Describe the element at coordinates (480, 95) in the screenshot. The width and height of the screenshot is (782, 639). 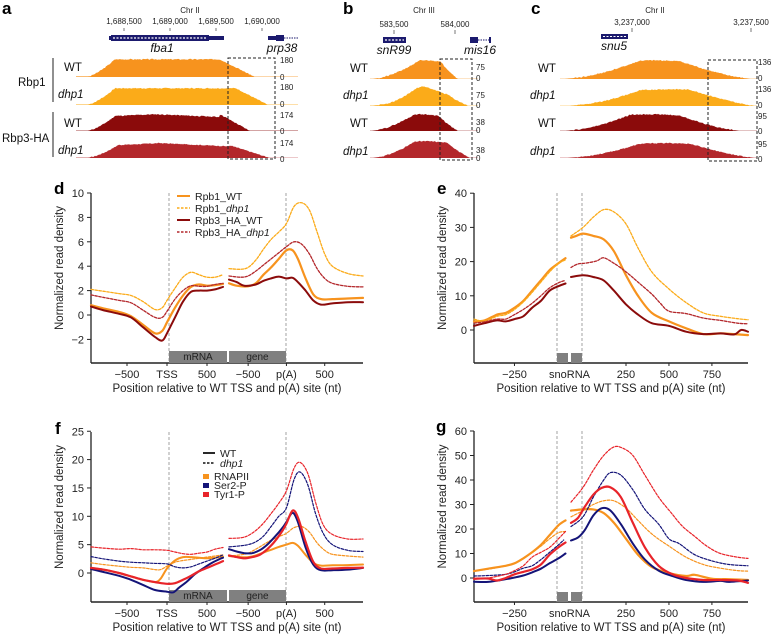
I see `scale-max: 75` at that location.